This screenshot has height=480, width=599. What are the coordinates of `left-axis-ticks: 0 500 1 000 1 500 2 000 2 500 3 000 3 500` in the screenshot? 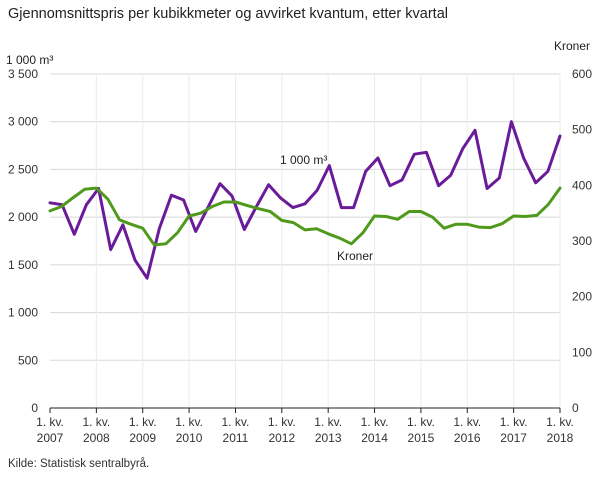 It's located at (23, 241).